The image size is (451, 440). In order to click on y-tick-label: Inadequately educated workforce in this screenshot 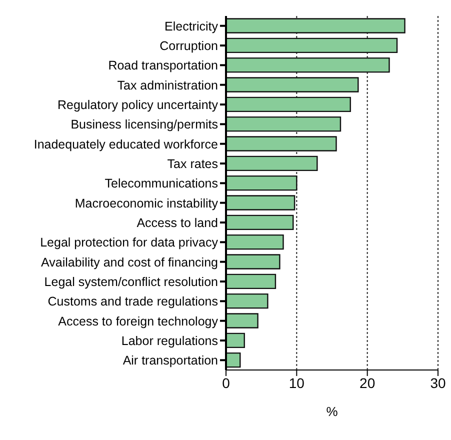, I will do `click(126, 144)`.